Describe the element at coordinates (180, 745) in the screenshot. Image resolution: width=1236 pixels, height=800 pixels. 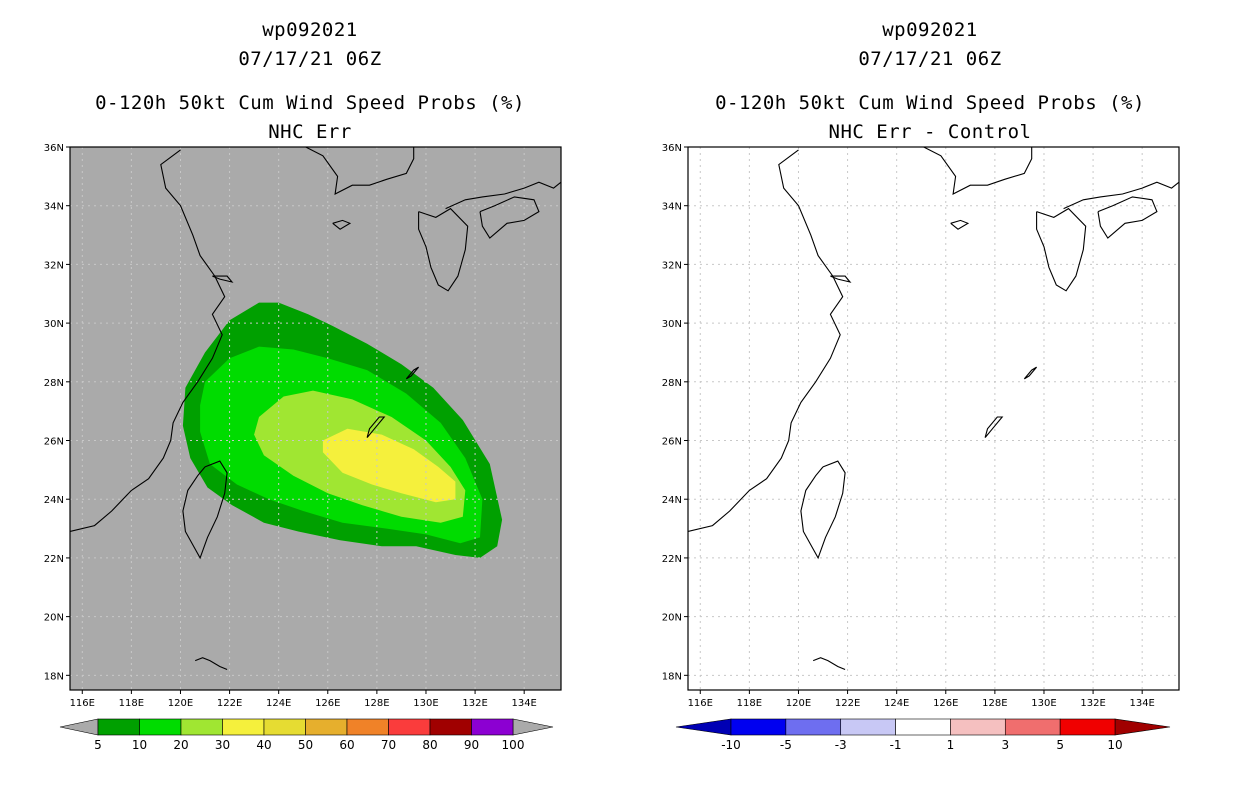
I see `colorbar-label: 20` at that location.